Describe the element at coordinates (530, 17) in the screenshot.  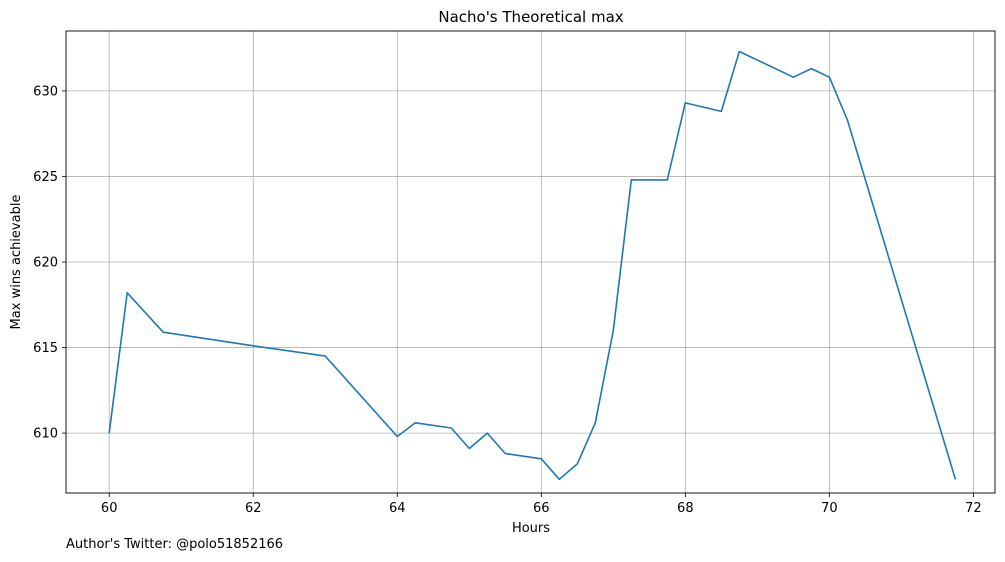
I see `chart-title: Nacho's Theoretical max` at that location.